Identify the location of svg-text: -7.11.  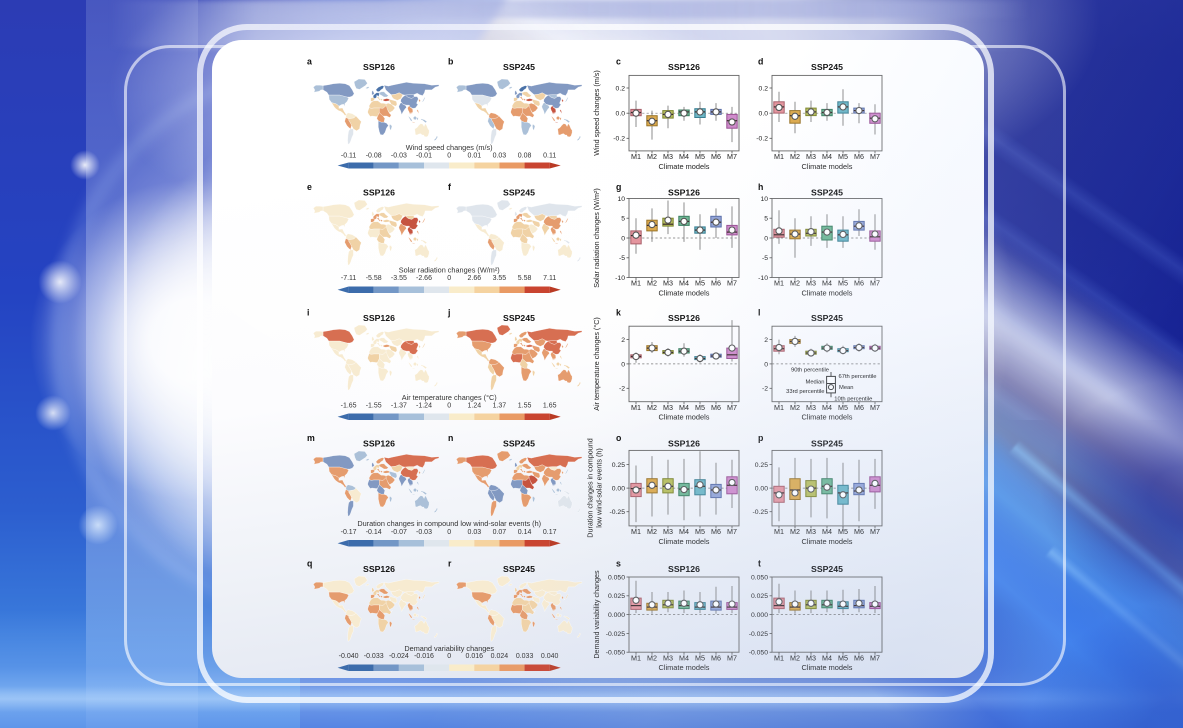
(349, 278).